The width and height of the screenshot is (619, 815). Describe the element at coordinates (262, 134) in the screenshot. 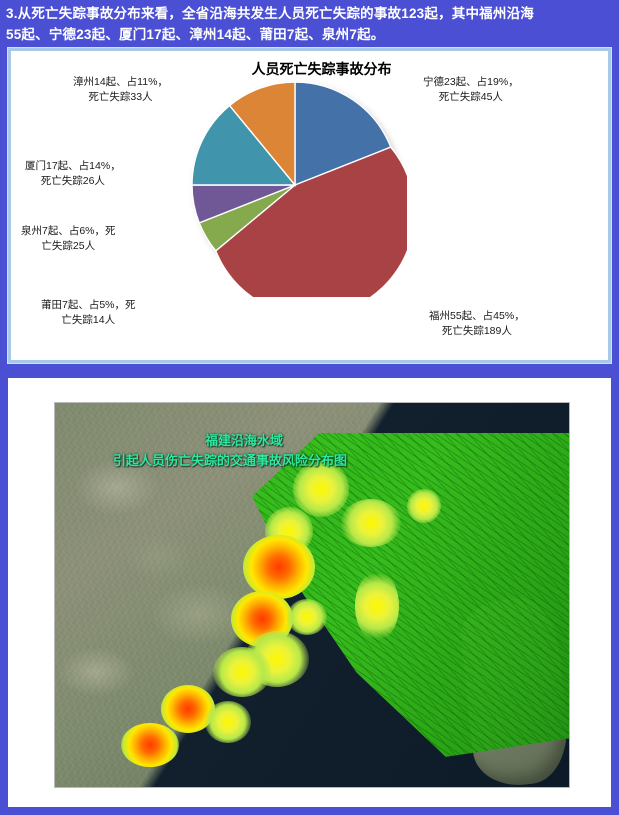

I see `pie-slice-zhangzhou` at that location.